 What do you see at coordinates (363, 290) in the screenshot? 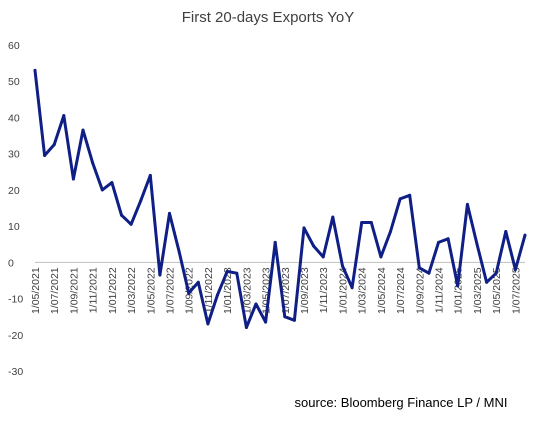
I see `x-tick-label: 1/03/2024` at bounding box center [363, 290].